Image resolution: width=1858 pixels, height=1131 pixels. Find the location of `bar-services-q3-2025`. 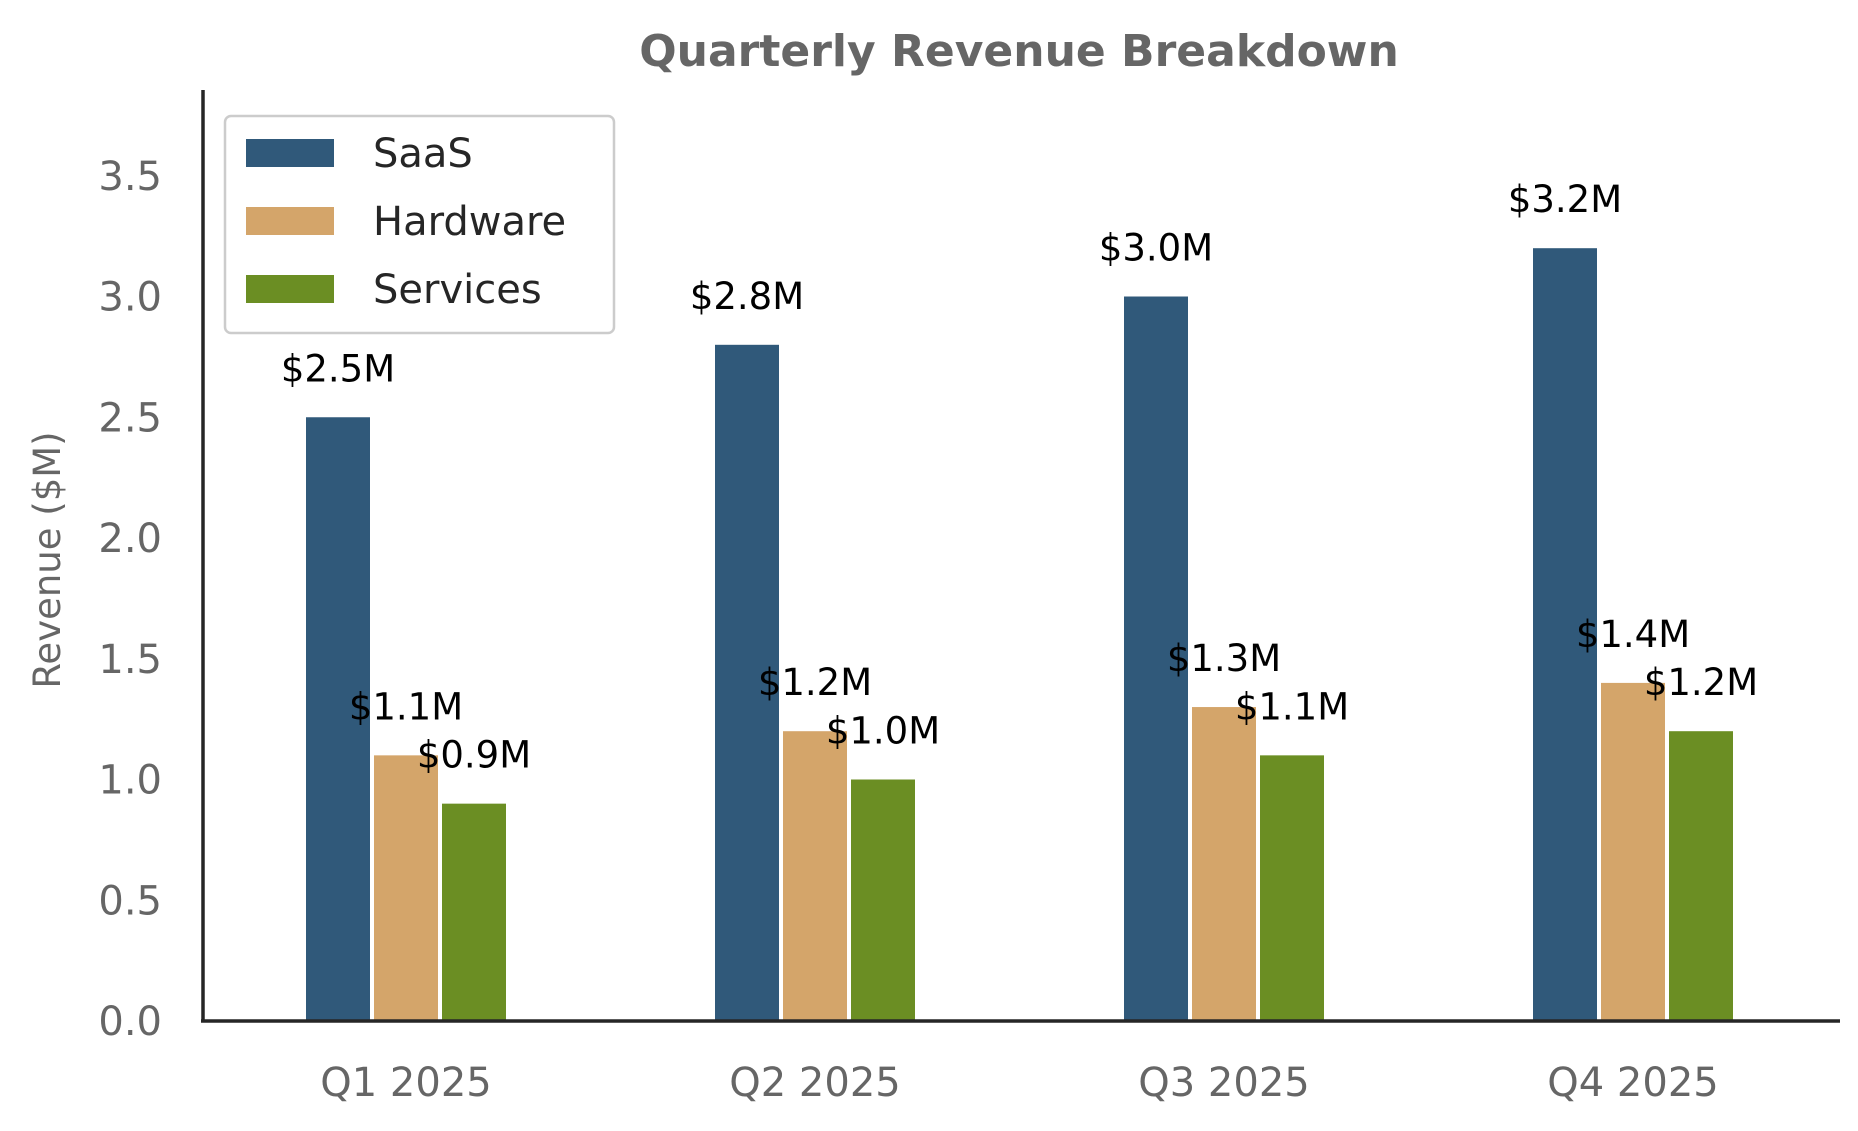

bar-services-q3-2025 is located at coordinates (1292, 888).